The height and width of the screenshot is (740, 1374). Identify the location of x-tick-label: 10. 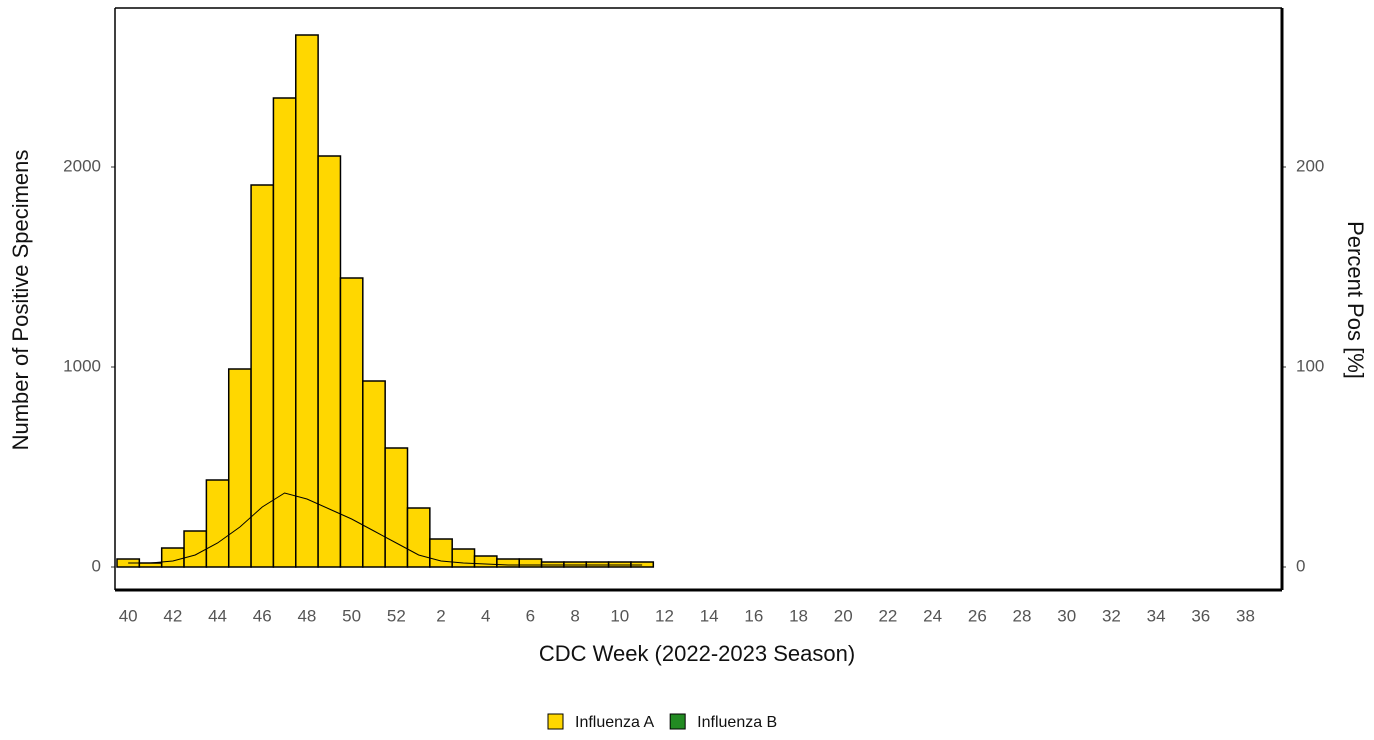
(619, 615).